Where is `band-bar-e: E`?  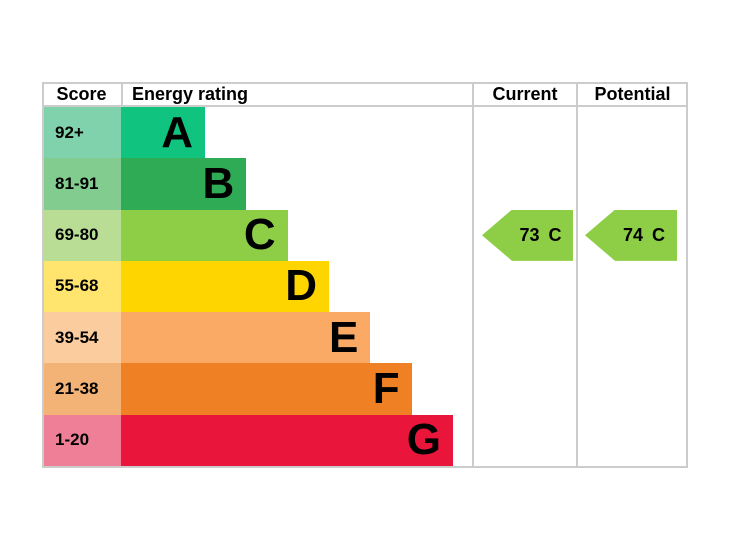
band-bar-e: E is located at coordinates (246, 338).